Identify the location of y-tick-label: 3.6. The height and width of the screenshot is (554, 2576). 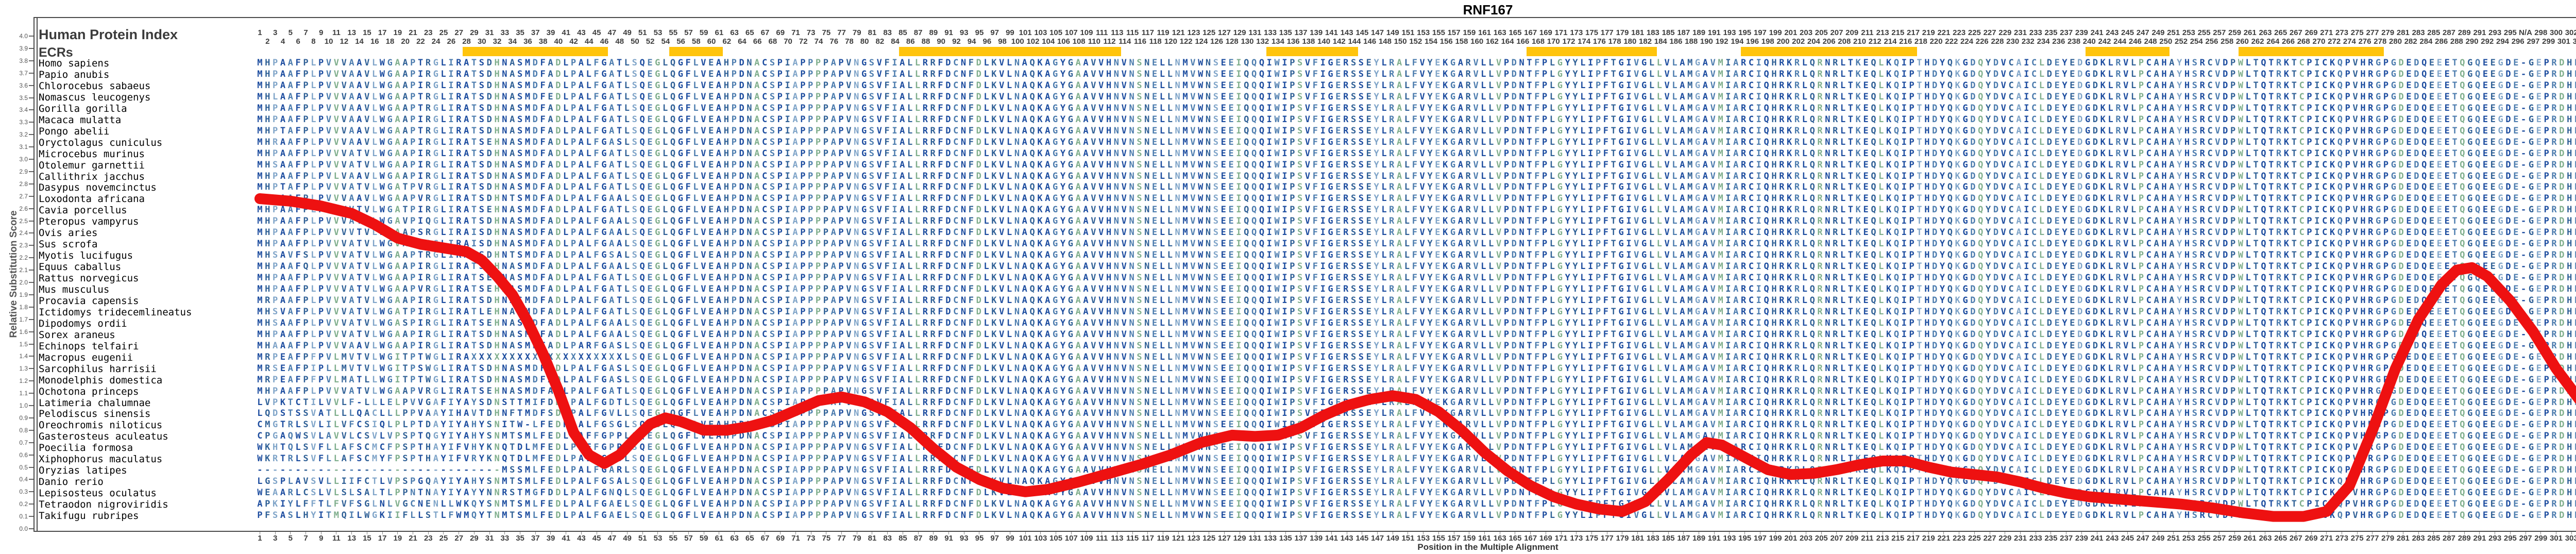
(23, 85).